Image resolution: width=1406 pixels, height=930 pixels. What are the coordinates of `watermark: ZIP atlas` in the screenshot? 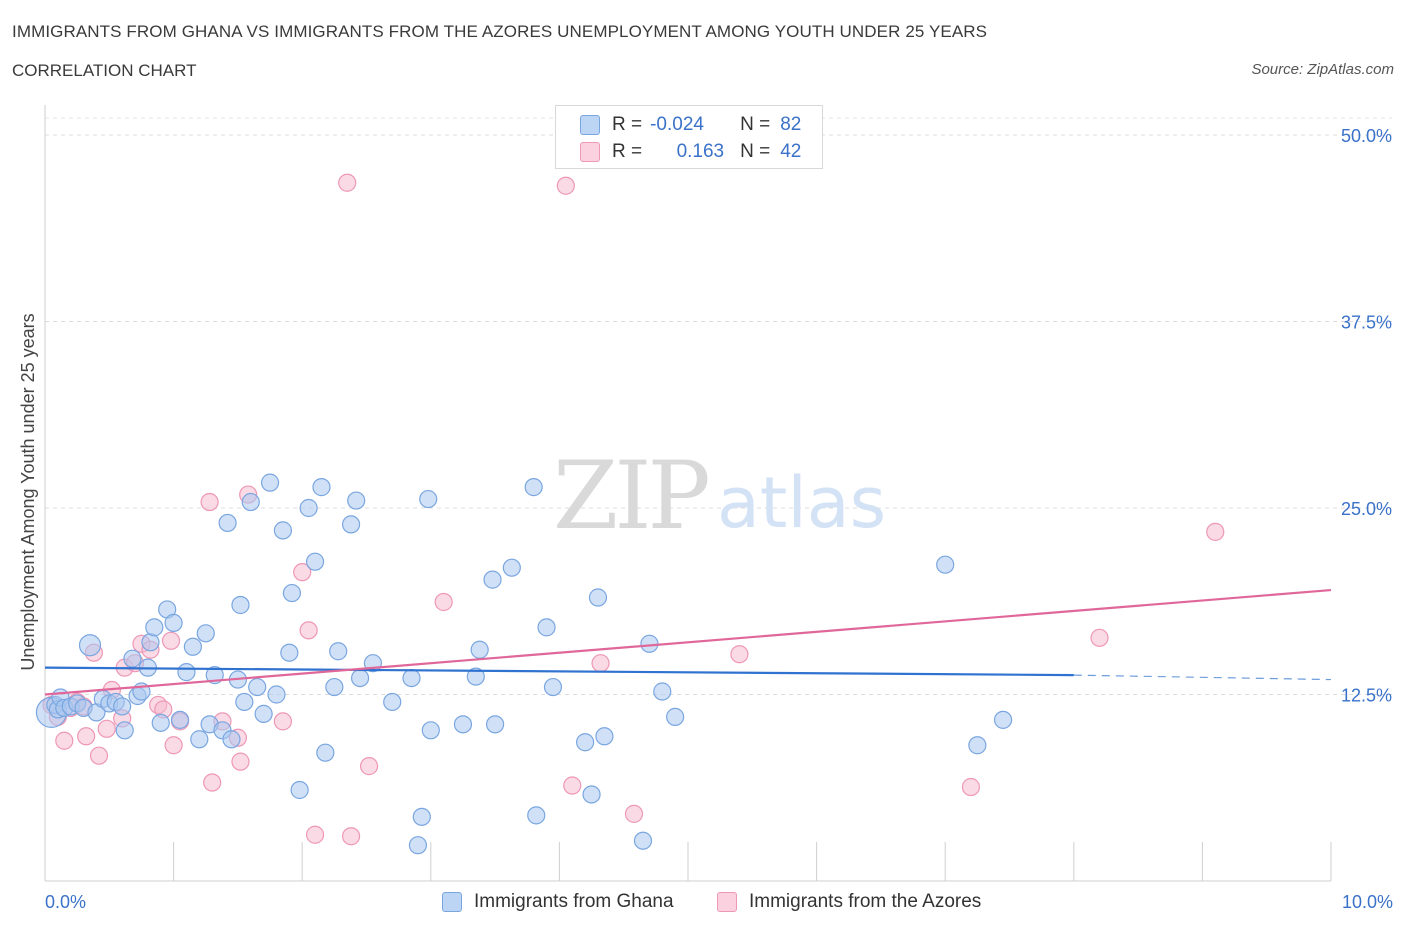 It's located at (719, 496).